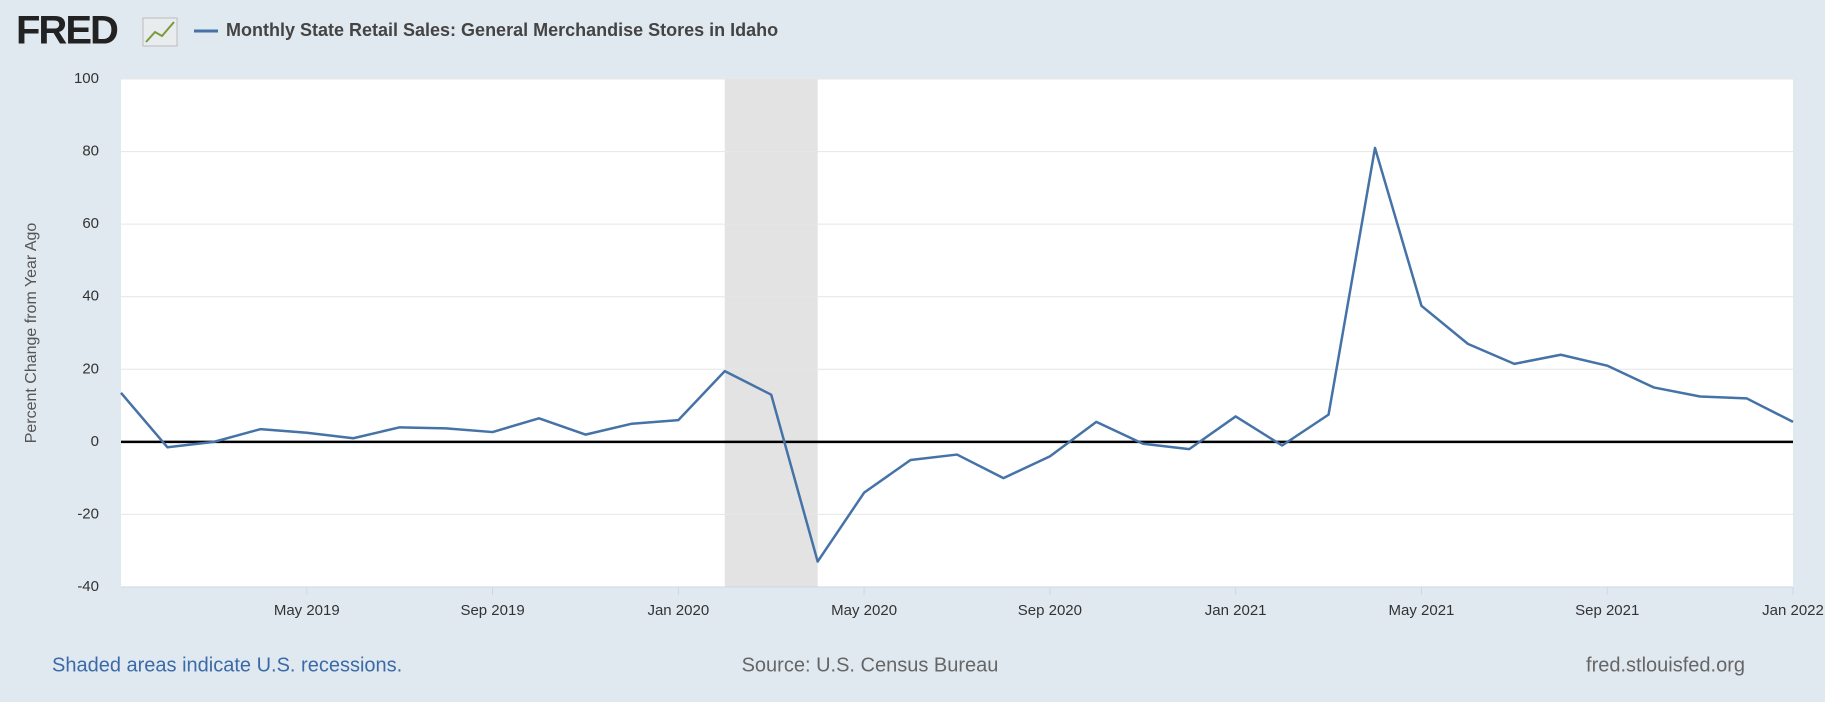  Describe the element at coordinates (67, 31) in the screenshot. I see `logo: FRED` at that location.